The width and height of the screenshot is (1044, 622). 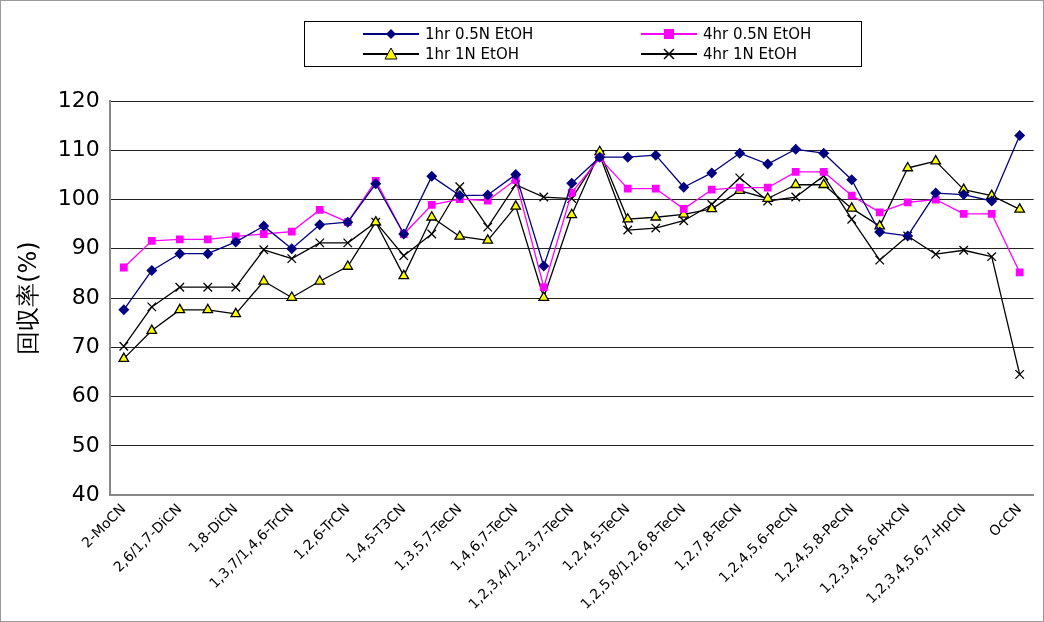 I want to click on legend-label: 4hr 0.5N EtOH, so click(x=757, y=34).